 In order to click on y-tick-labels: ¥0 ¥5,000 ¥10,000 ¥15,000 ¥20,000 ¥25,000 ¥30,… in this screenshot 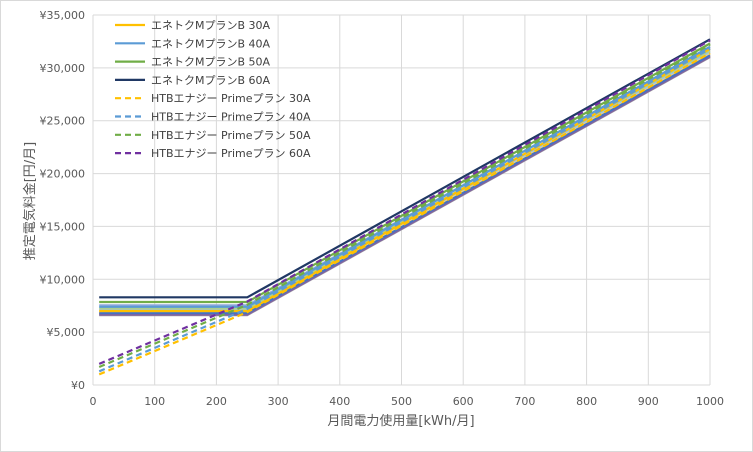, I will do `click(63, 200)`.